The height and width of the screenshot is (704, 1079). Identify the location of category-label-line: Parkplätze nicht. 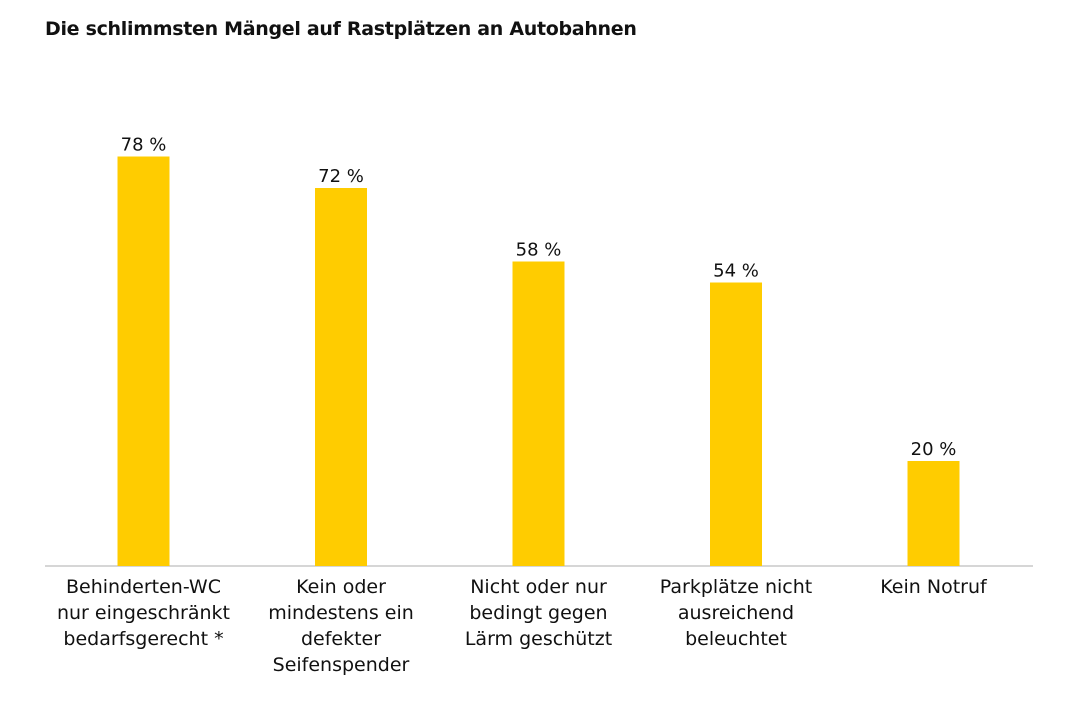
(736, 587).